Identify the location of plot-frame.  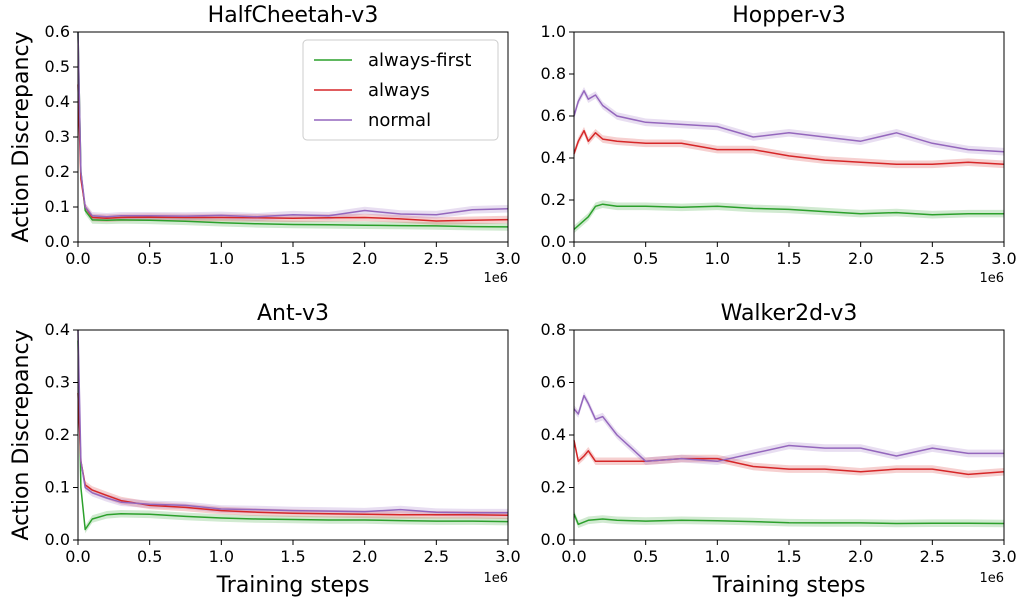
(789, 435).